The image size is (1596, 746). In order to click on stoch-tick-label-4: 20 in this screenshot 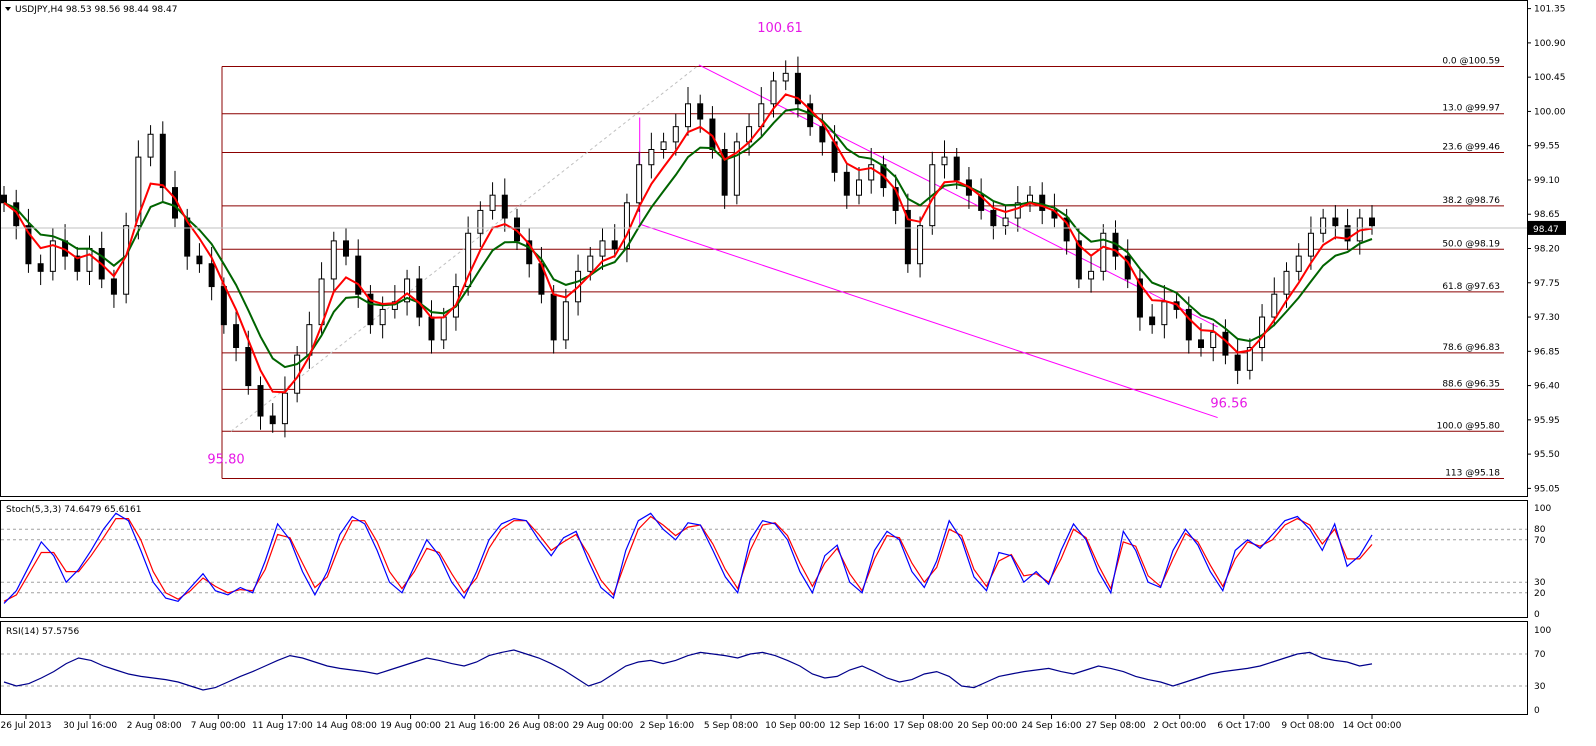, I will do `click(1540, 594)`.